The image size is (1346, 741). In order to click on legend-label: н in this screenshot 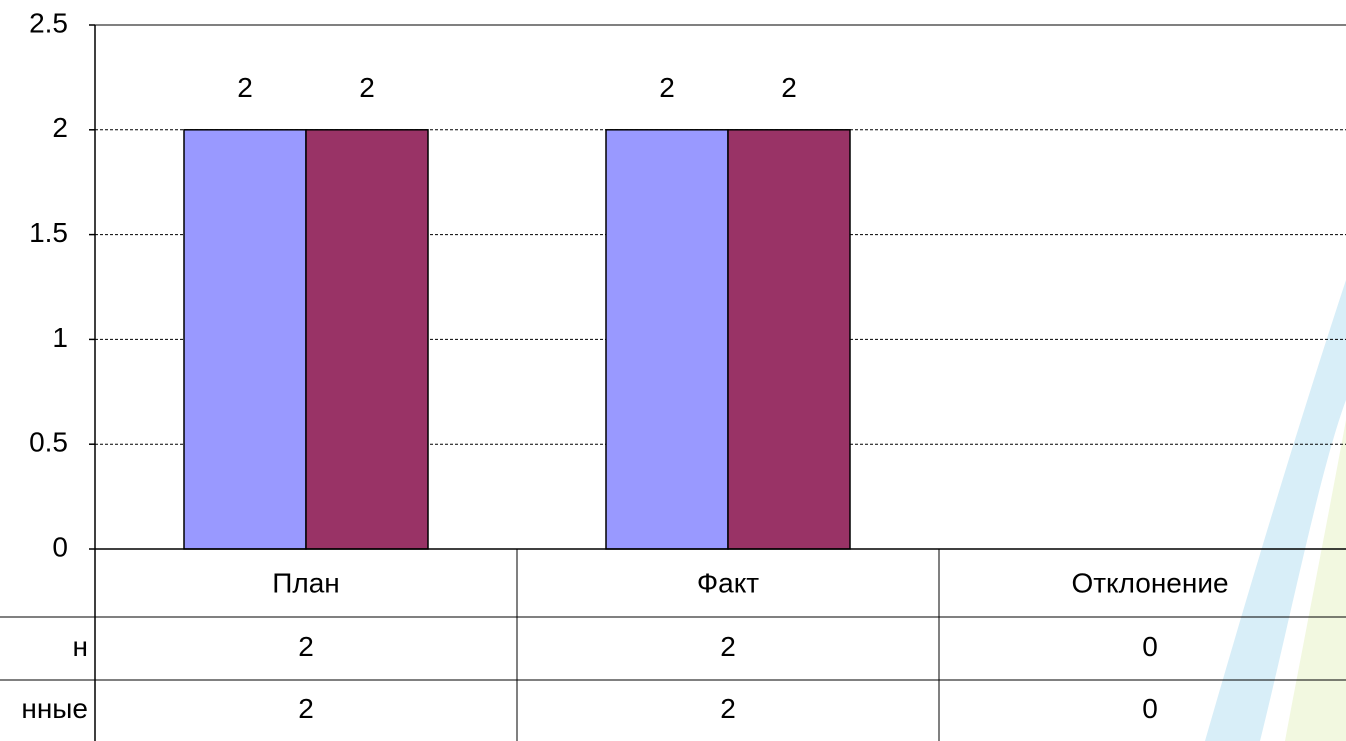, I will do `click(80, 646)`.